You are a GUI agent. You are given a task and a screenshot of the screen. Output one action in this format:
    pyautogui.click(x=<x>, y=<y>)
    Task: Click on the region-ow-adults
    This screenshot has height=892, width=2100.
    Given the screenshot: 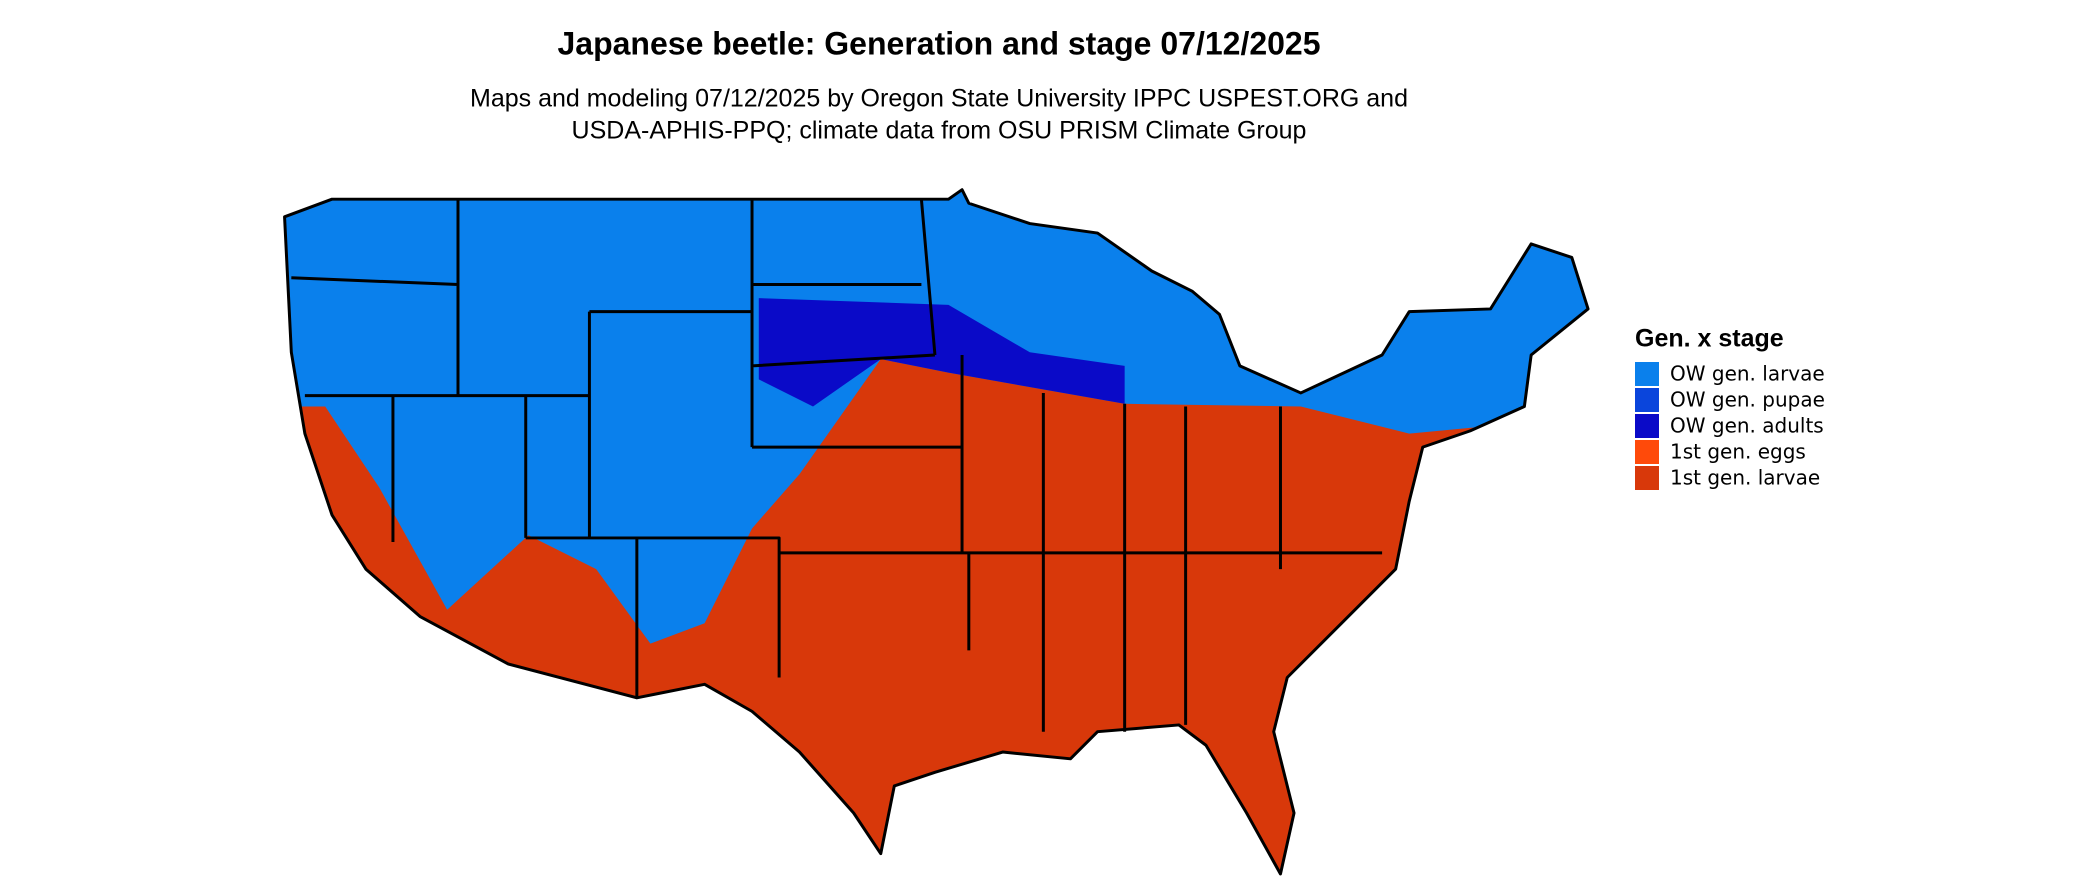 What is the action you would take?
    pyautogui.click(x=941, y=352)
    